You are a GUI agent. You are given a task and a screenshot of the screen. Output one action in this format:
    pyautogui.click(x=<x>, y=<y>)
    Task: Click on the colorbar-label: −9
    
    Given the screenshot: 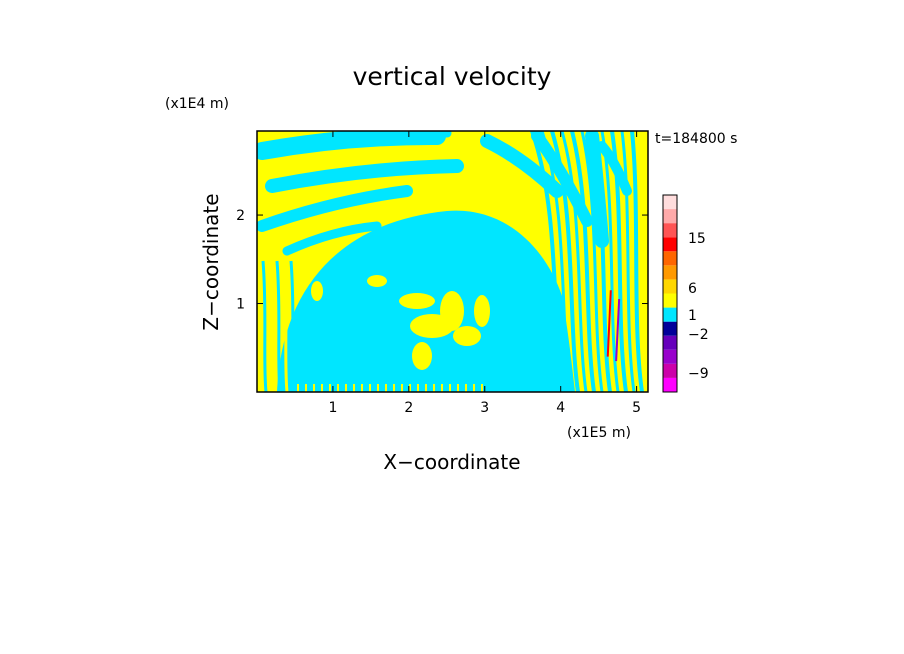 What is the action you would take?
    pyautogui.click(x=698, y=374)
    